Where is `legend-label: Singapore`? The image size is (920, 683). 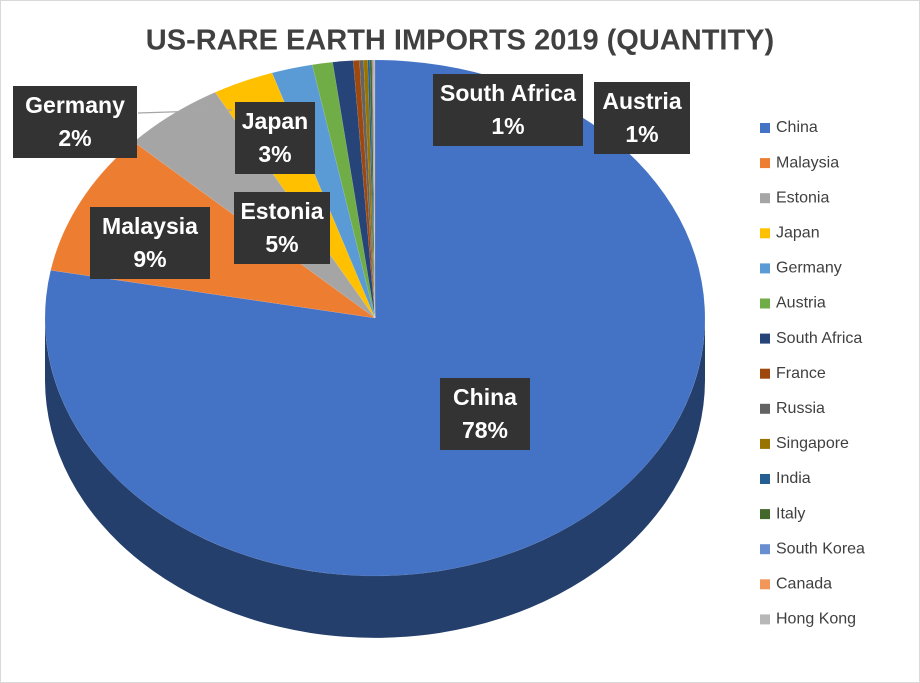 legend-label: Singapore is located at coordinates (812, 443).